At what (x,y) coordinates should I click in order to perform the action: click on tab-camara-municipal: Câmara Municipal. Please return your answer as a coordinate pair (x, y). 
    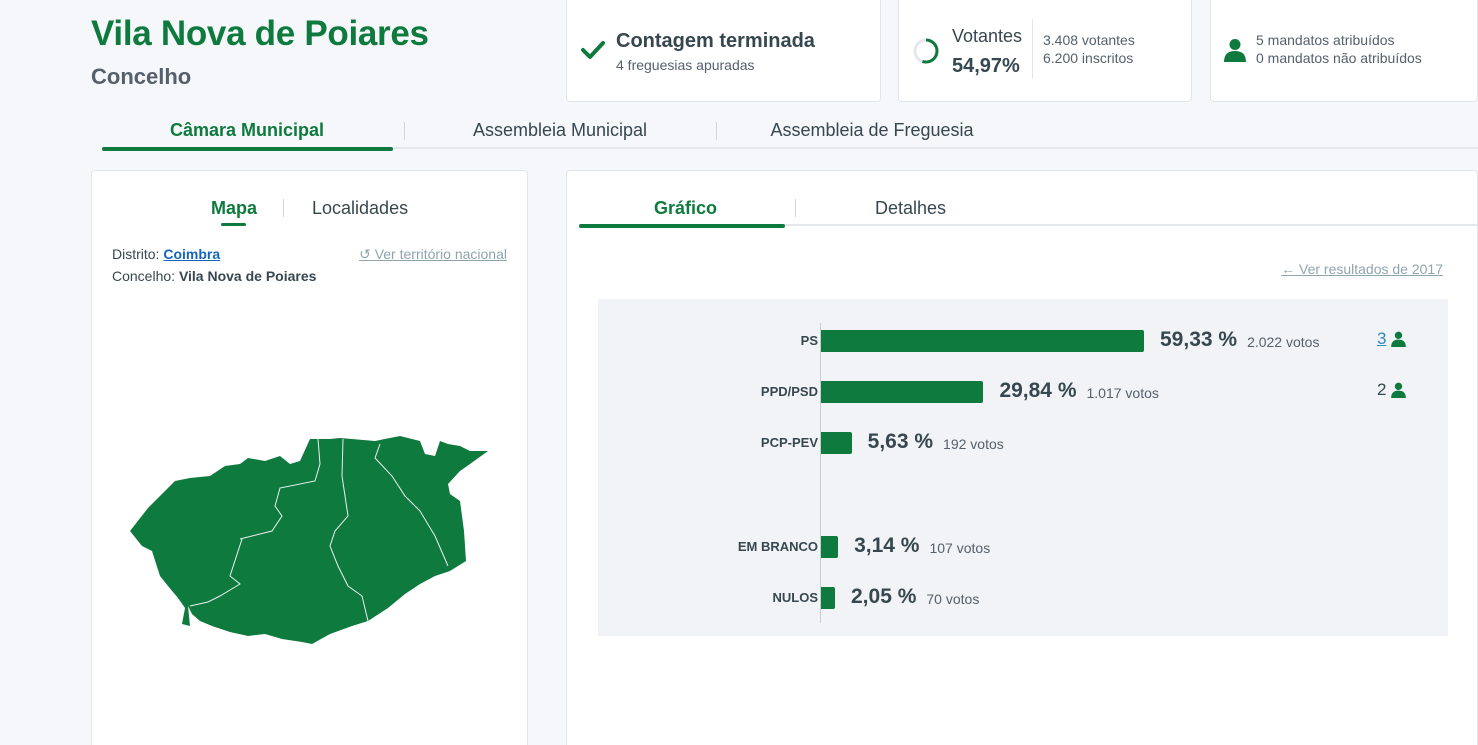
    Looking at the image, I should click on (247, 130).